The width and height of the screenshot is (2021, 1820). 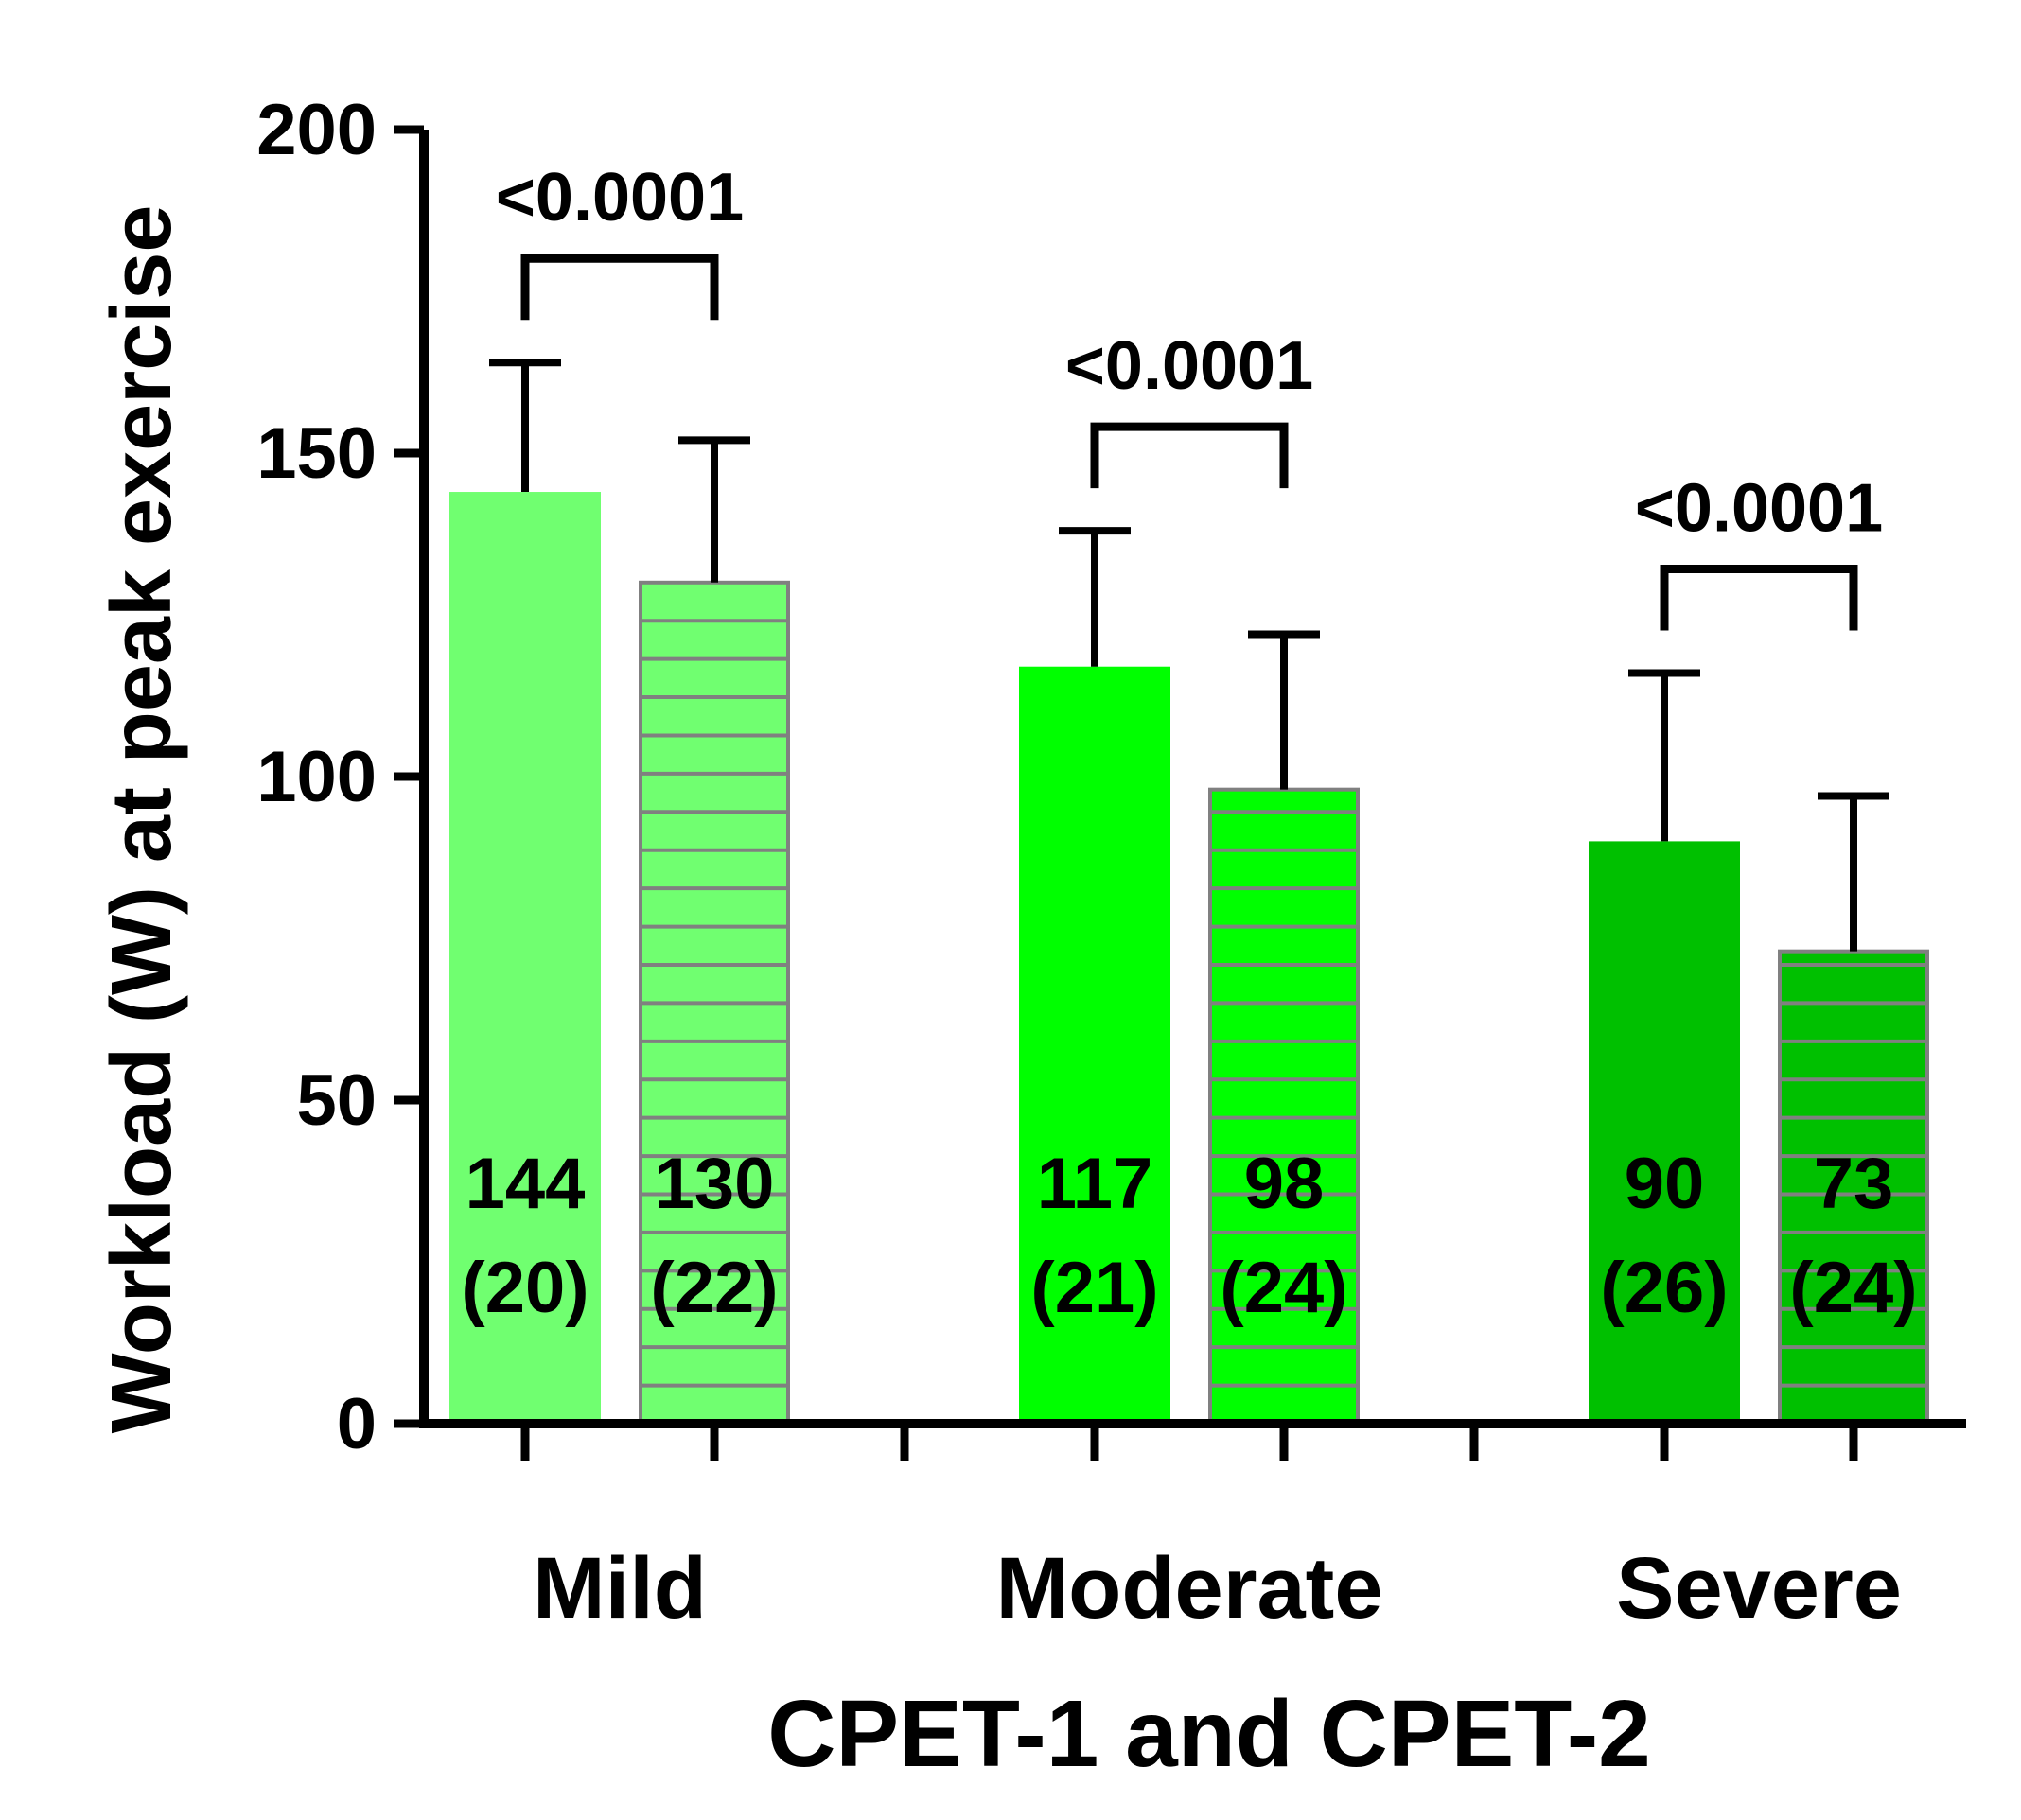 I want to click on x-category-label-severe: Severe, so click(x=1759, y=1588).